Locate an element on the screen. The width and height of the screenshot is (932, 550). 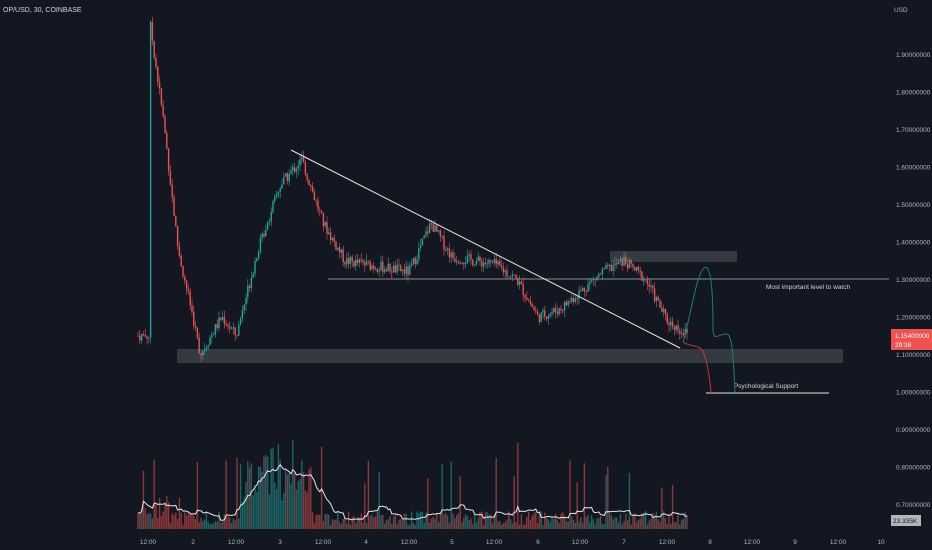
price-tick-label: 0.70000000 is located at coordinates (913, 505).